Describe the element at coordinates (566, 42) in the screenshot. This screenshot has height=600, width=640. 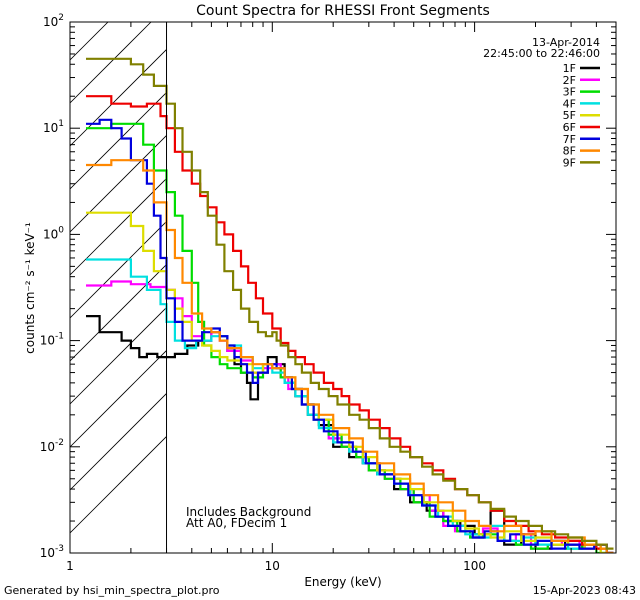
I see `observation-date: 13-Apr-2014` at that location.